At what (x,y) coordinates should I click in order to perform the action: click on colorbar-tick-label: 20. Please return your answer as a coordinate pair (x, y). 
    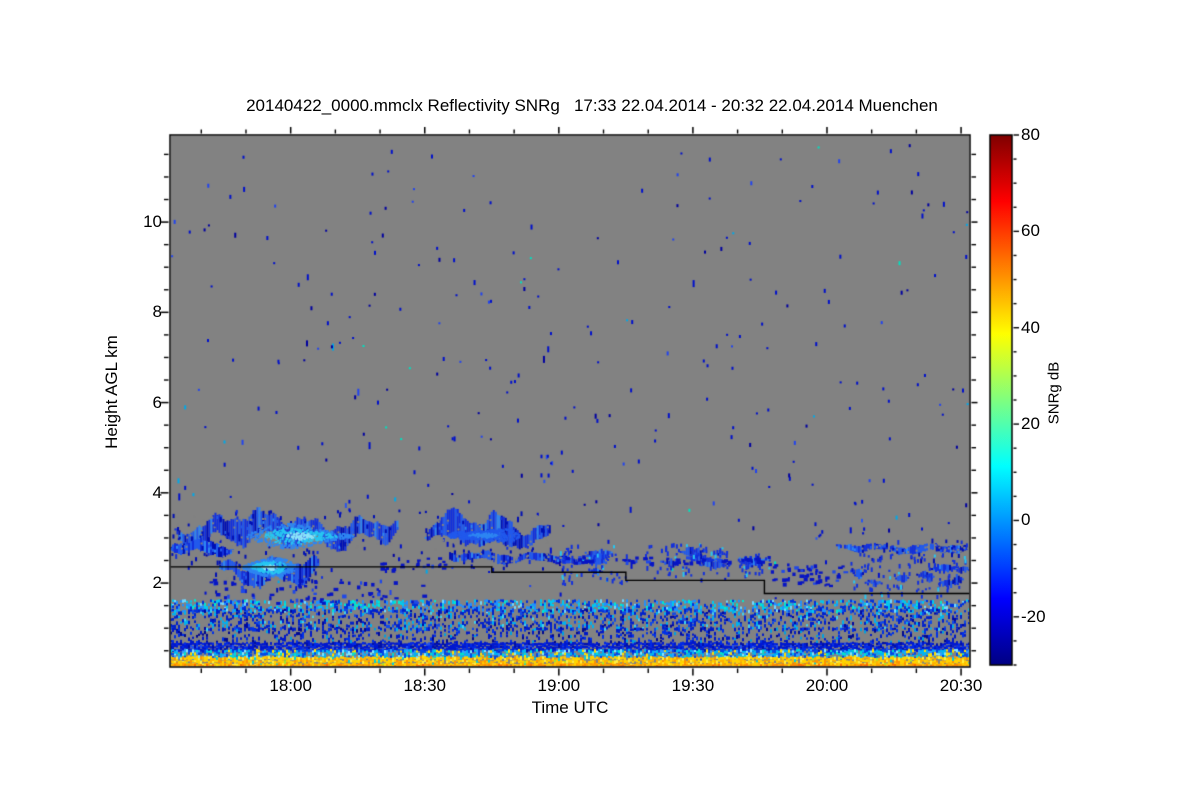
    Looking at the image, I should click on (1030, 424).